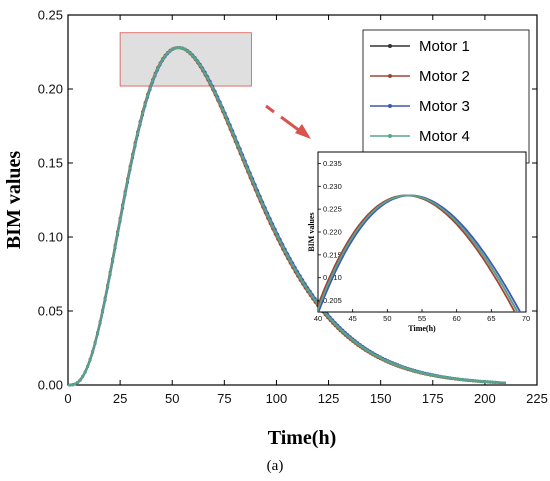 This screenshot has width=550, height=481. Describe the element at coordinates (444, 136) in the screenshot. I see `legend-label-4: Motor 4` at that location.